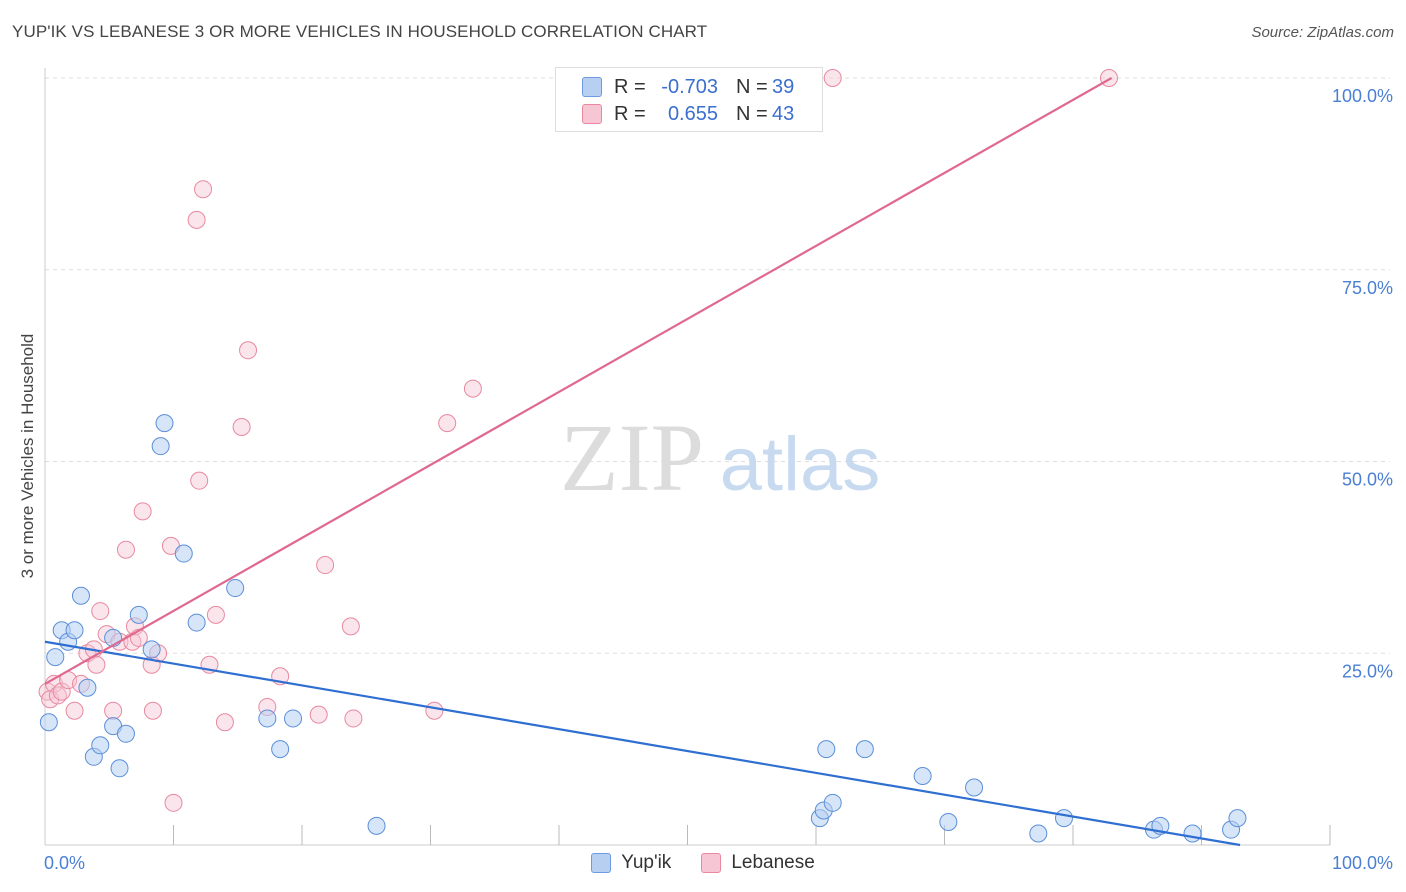  I want to click on legend-item-lebanese: Lebanese, so click(758, 863).